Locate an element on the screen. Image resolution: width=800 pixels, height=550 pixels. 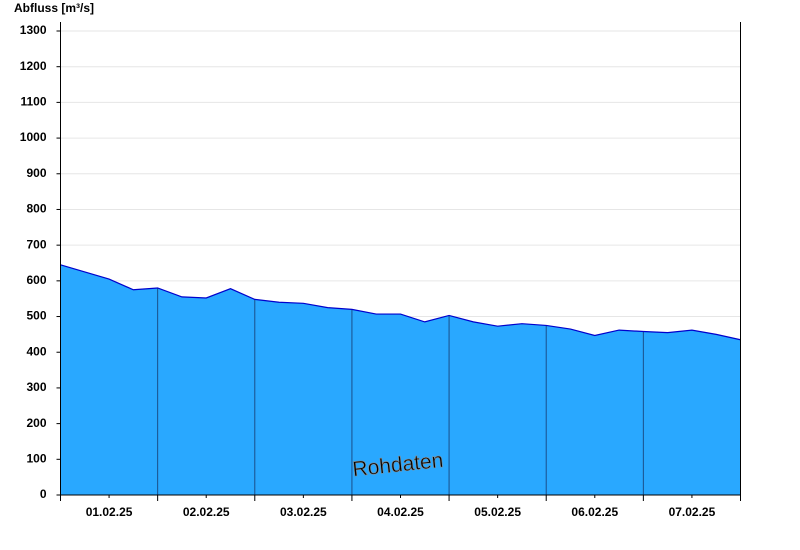
y-tick-label: 1300 is located at coordinates (33, 30).